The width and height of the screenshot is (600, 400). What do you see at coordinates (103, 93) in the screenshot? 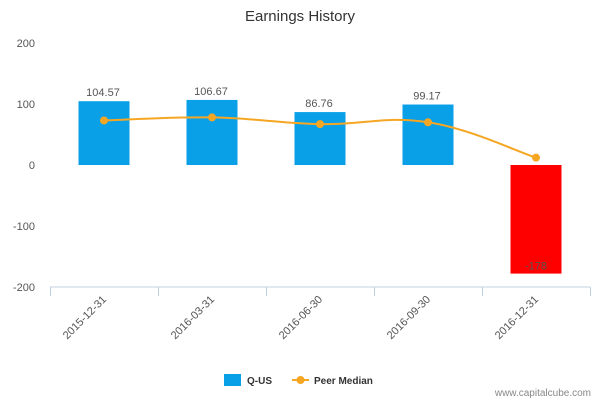
I see `bar-value-label: 104.57` at bounding box center [103, 93].